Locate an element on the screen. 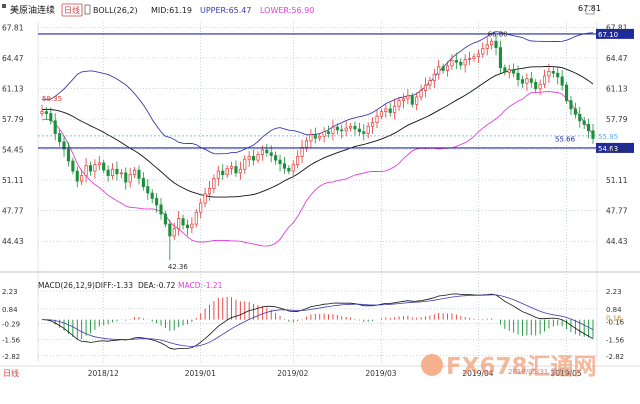 This screenshot has height=404, width=640. macd-grid is located at coordinates (317, 323).